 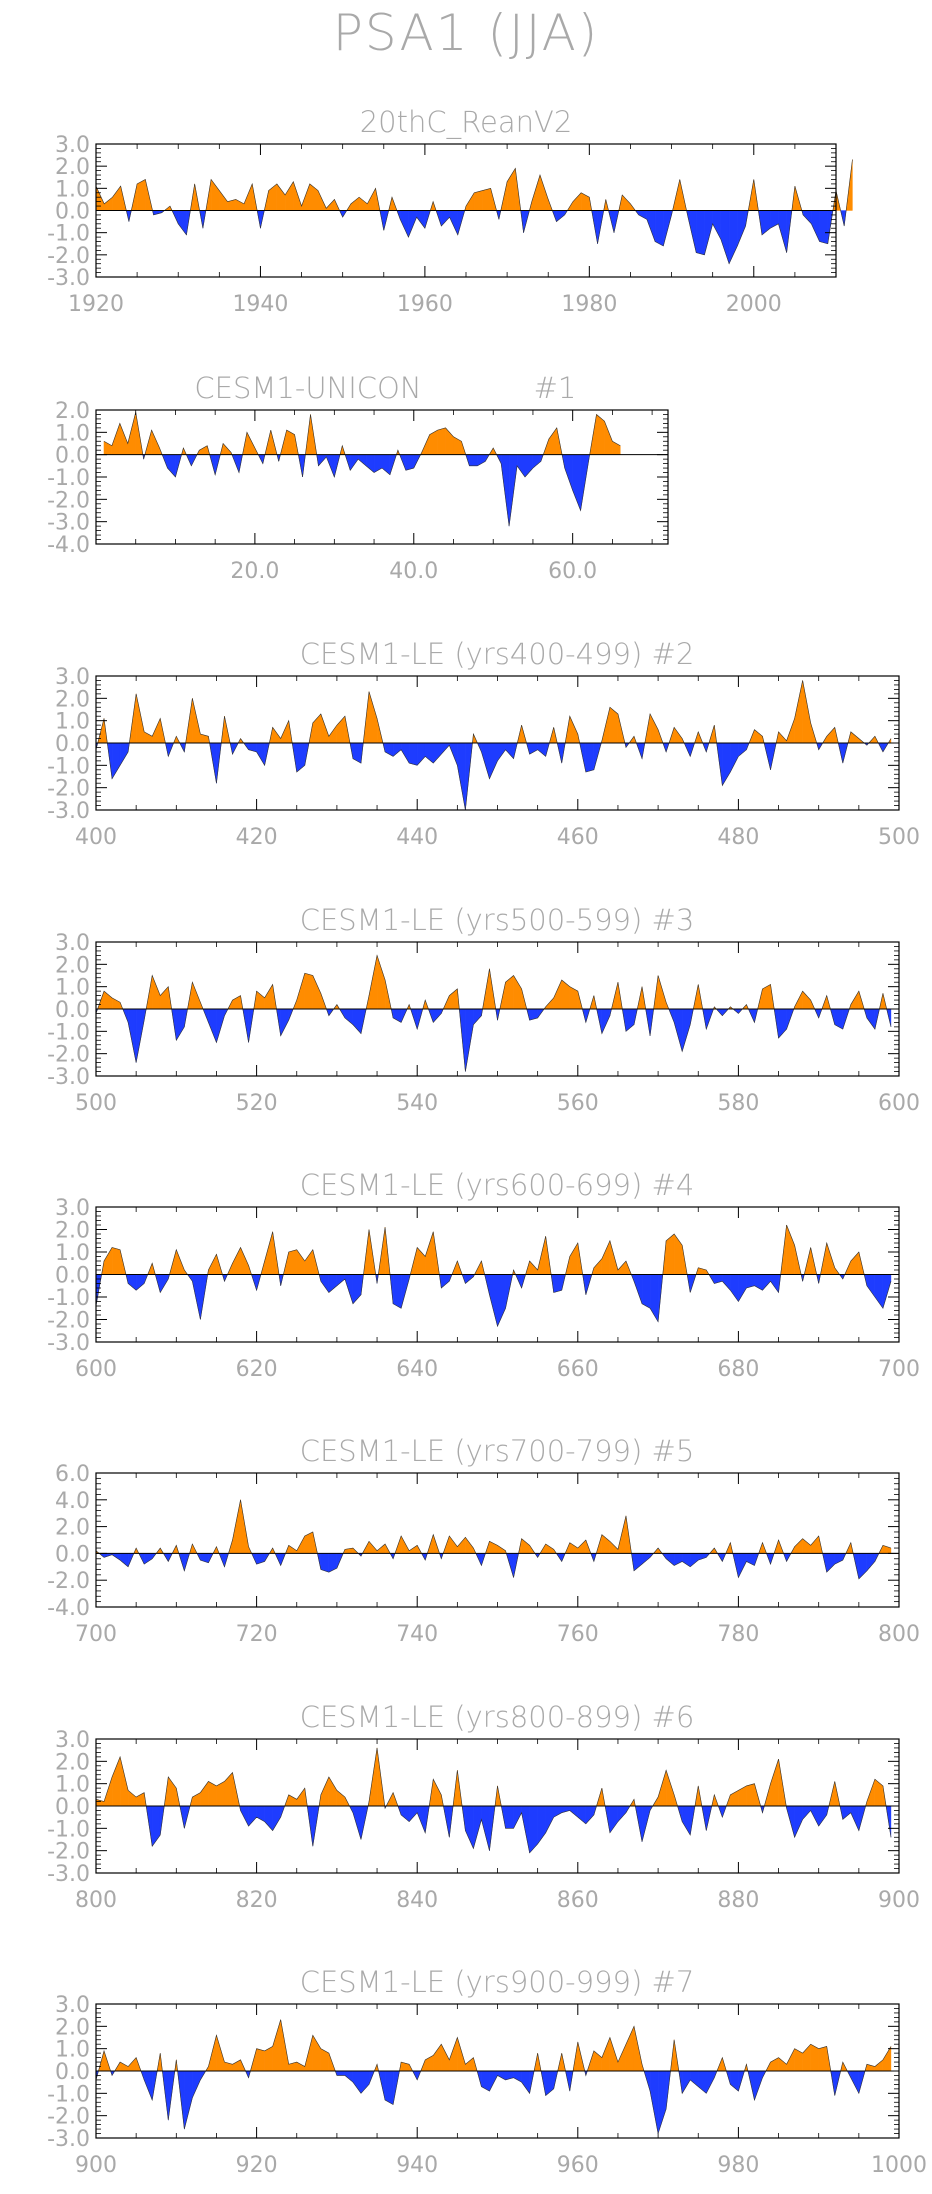 What do you see at coordinates (260, 304) in the screenshot?
I see `x-tick-label: 1940` at bounding box center [260, 304].